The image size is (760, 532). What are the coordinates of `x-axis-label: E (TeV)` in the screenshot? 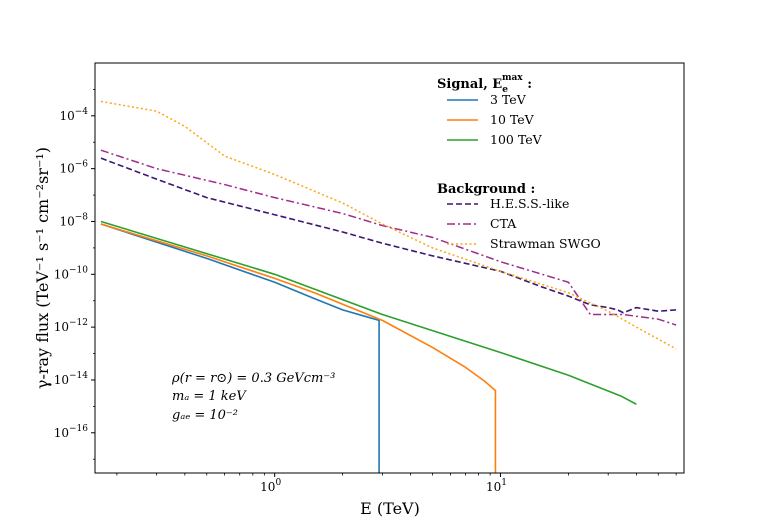 It's located at (390, 508).